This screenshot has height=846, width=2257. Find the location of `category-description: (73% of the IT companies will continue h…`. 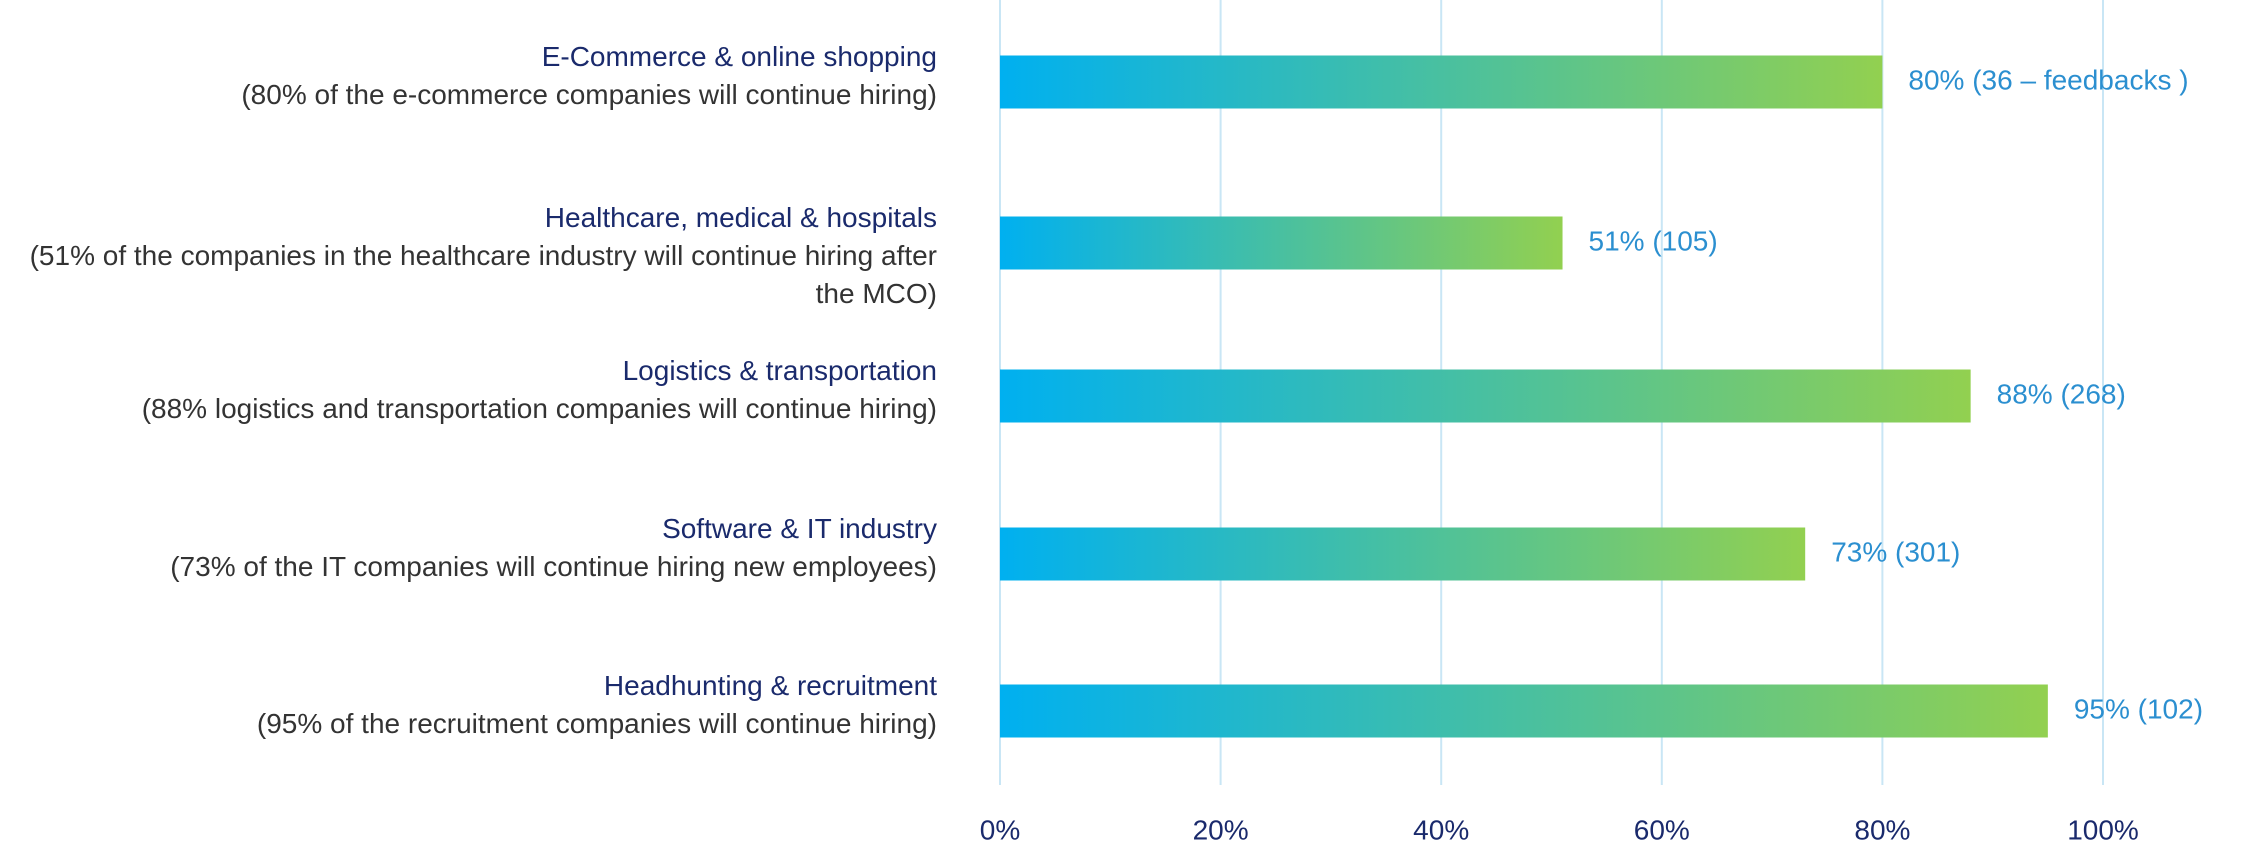

category-description: (73% of the IT companies will continue h… is located at coordinates (553, 566).